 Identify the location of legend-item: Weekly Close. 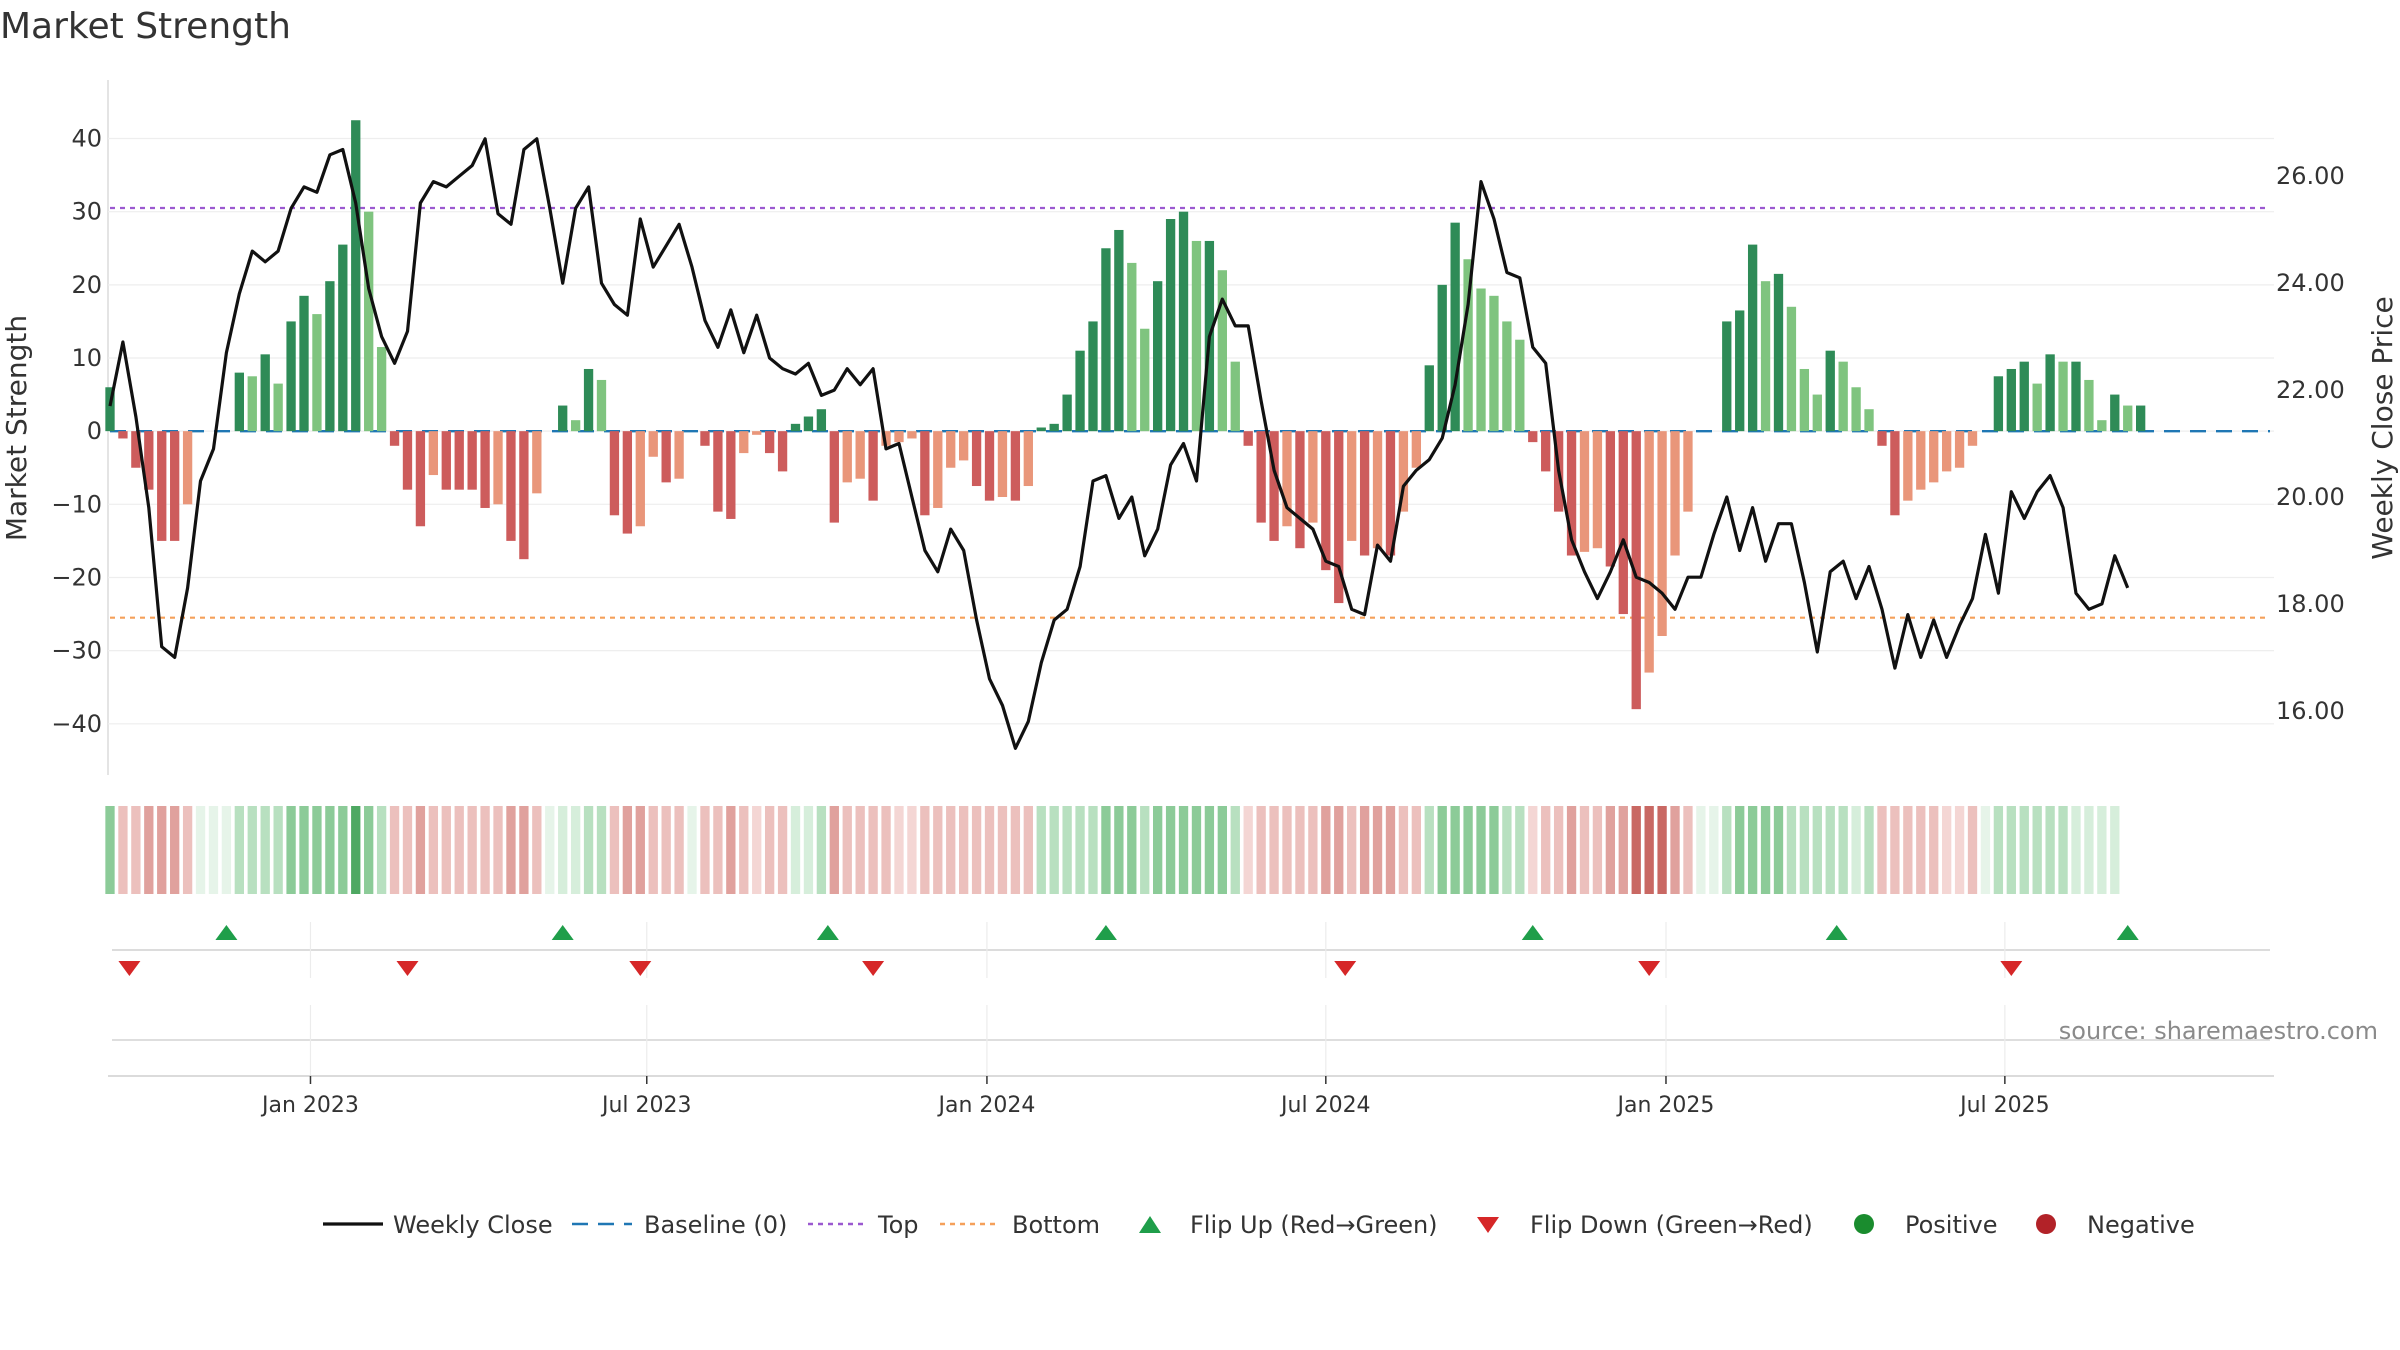
(438, 1225).